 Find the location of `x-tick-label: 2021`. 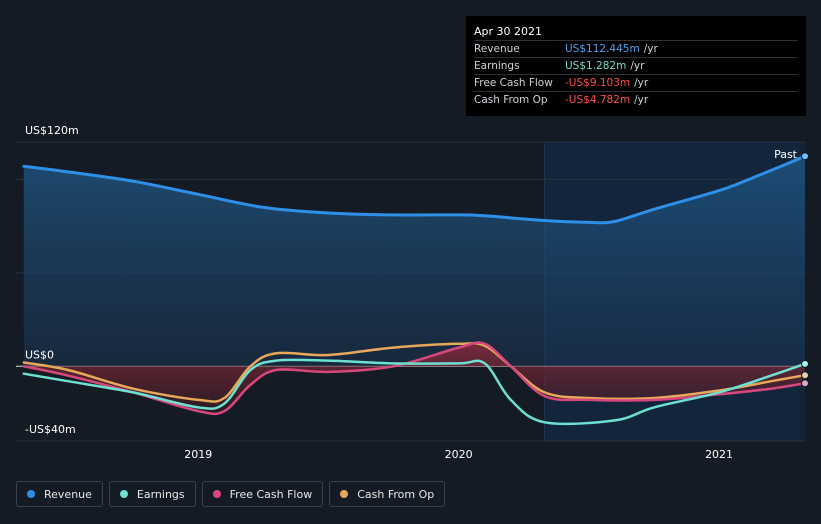

x-tick-label: 2021 is located at coordinates (719, 454).